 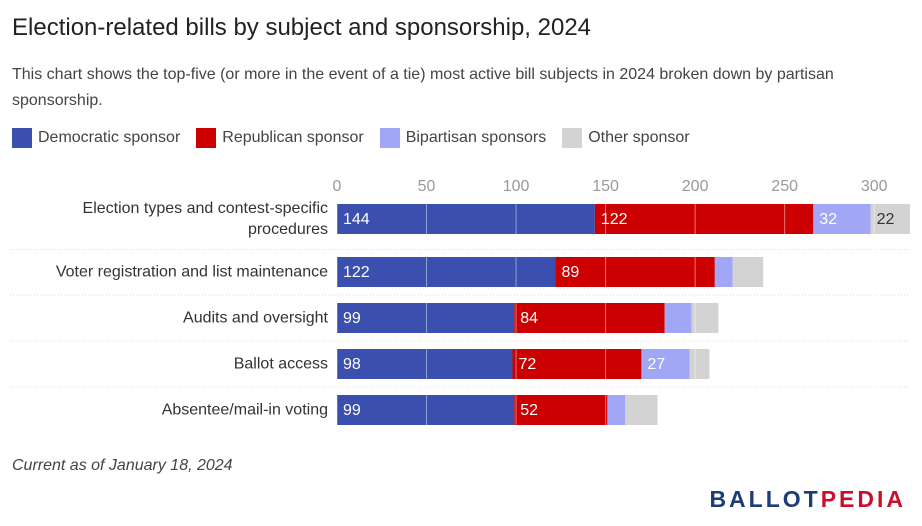 What do you see at coordinates (516, 186) in the screenshot?
I see `x-tick-label: 100` at bounding box center [516, 186].